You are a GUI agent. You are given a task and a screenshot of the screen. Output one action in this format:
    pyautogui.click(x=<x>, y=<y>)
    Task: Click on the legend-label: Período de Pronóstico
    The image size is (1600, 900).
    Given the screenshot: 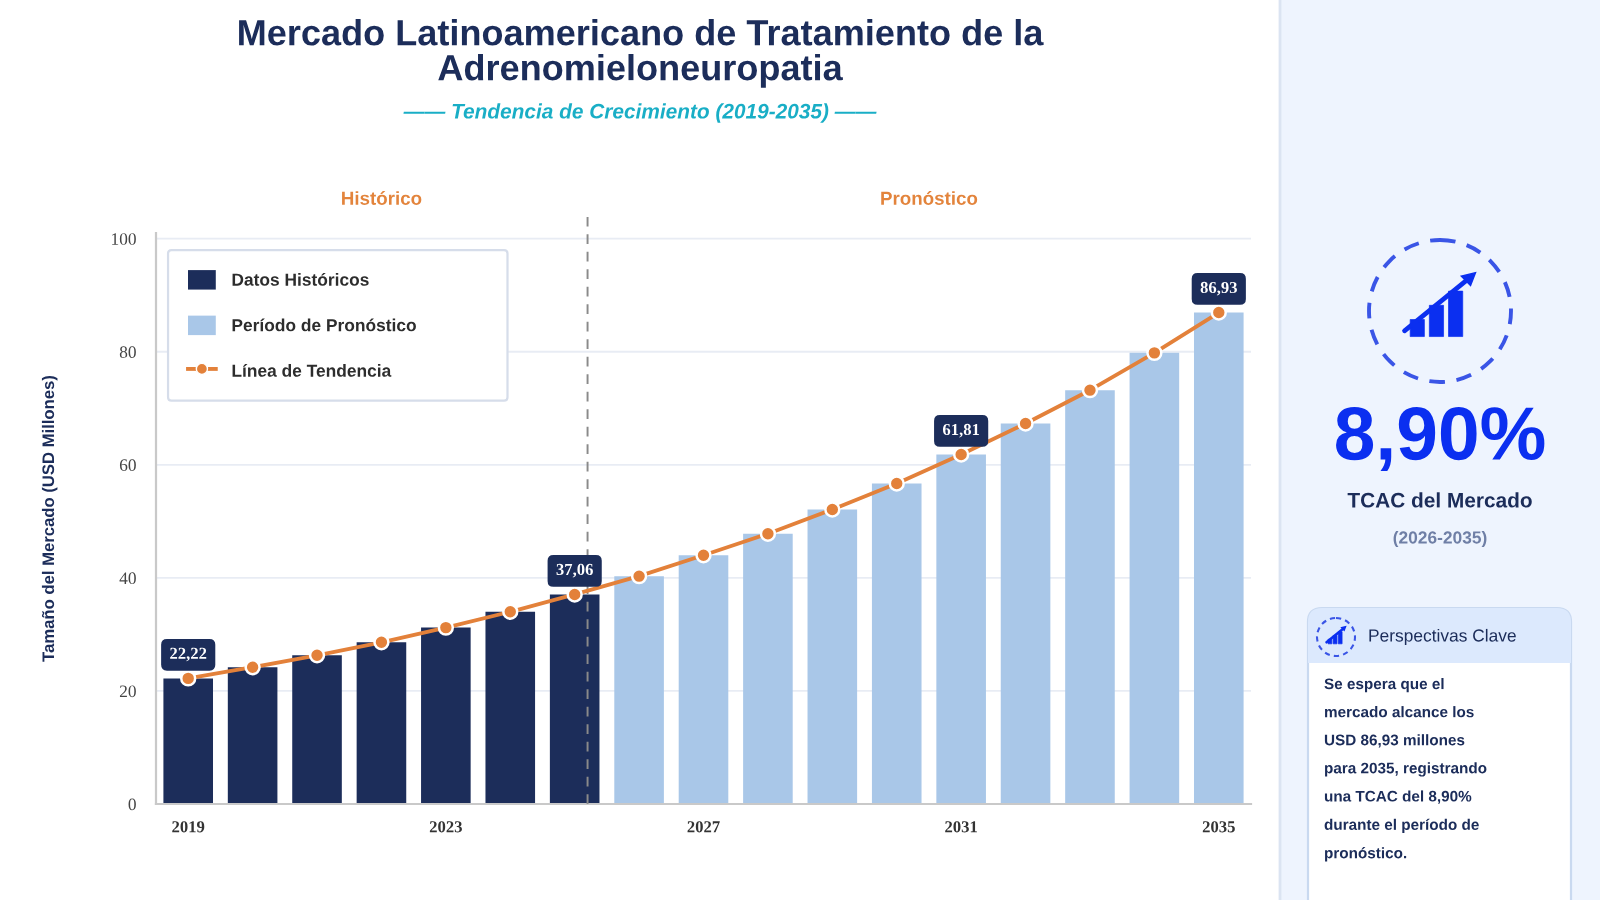 What is the action you would take?
    pyautogui.click(x=324, y=325)
    